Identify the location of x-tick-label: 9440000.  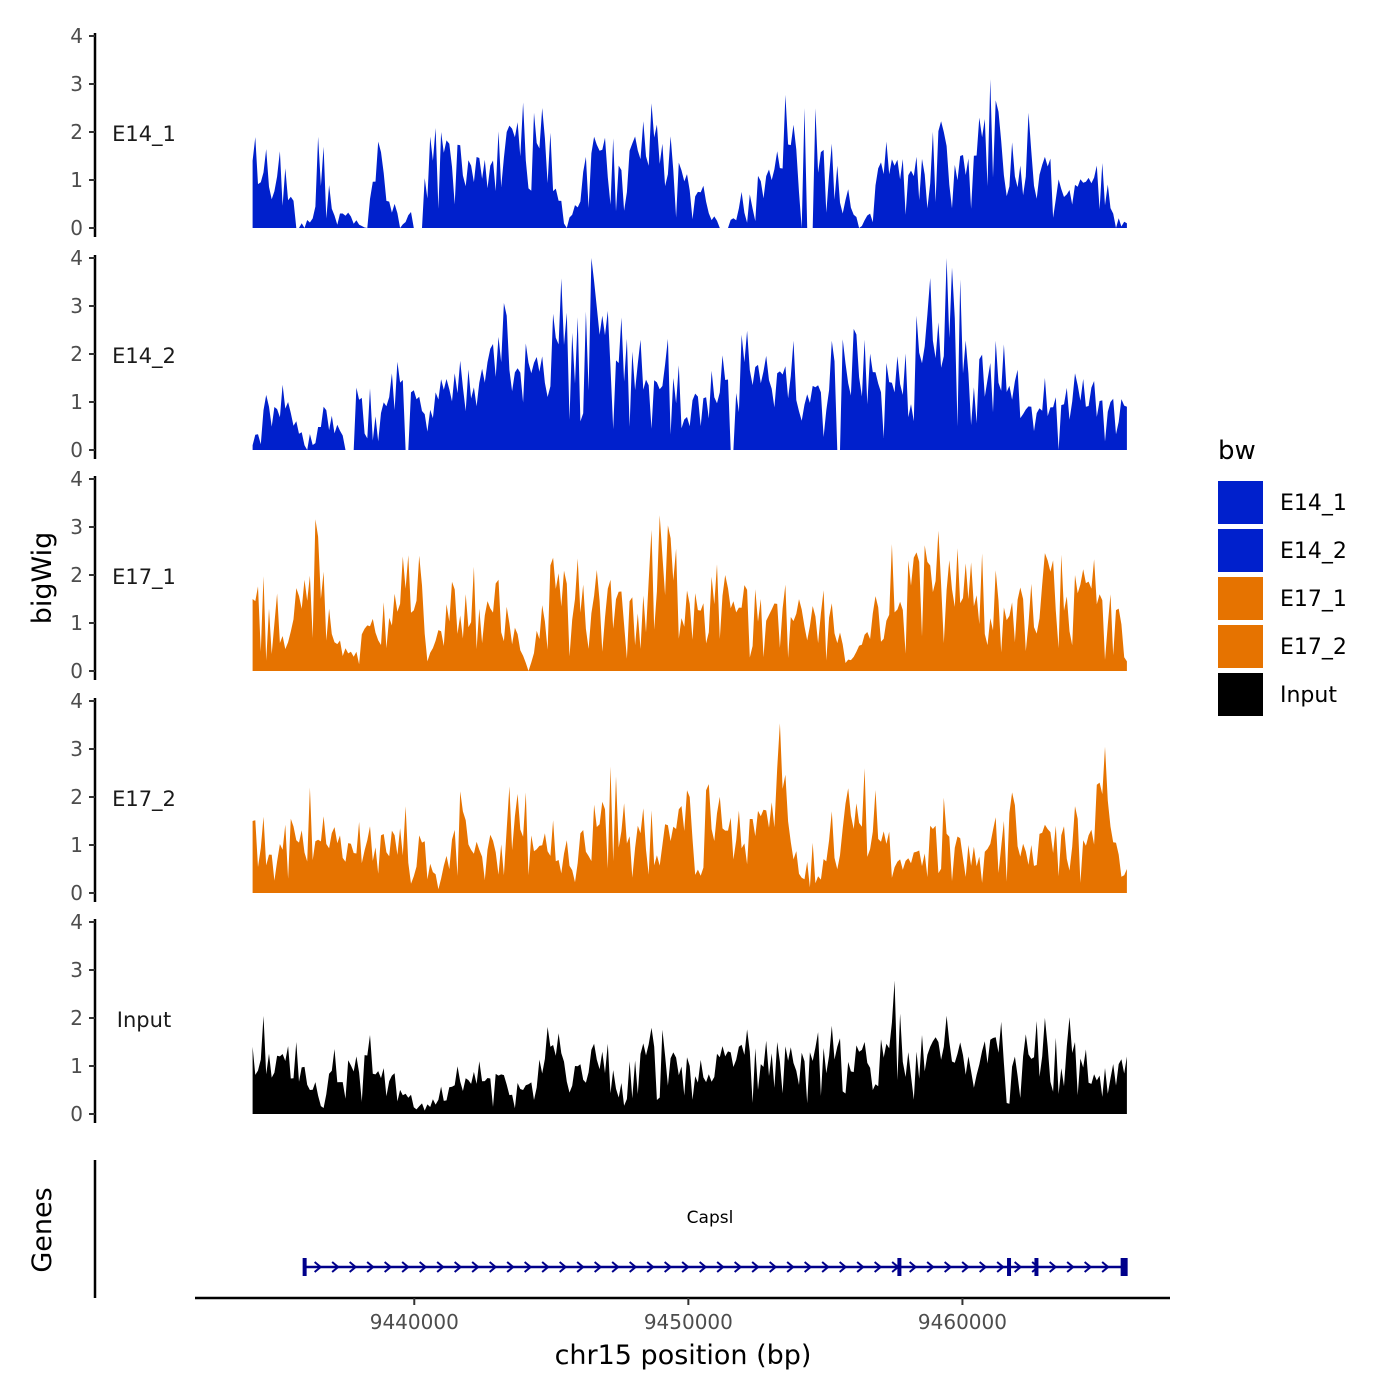
(414, 1322).